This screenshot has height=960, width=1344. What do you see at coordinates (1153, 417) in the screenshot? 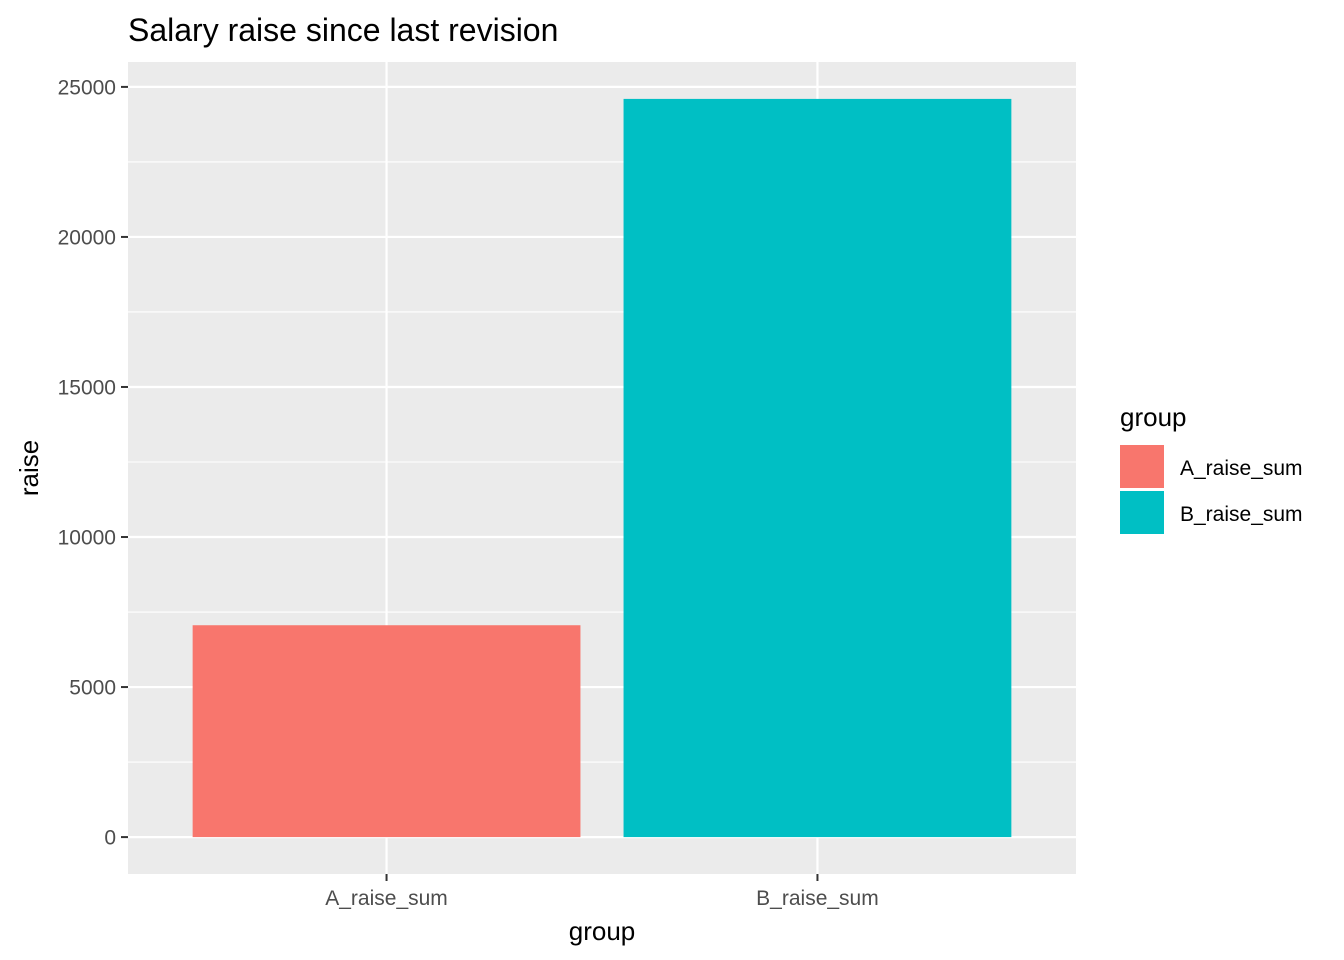
I see `legend-title: group` at bounding box center [1153, 417].